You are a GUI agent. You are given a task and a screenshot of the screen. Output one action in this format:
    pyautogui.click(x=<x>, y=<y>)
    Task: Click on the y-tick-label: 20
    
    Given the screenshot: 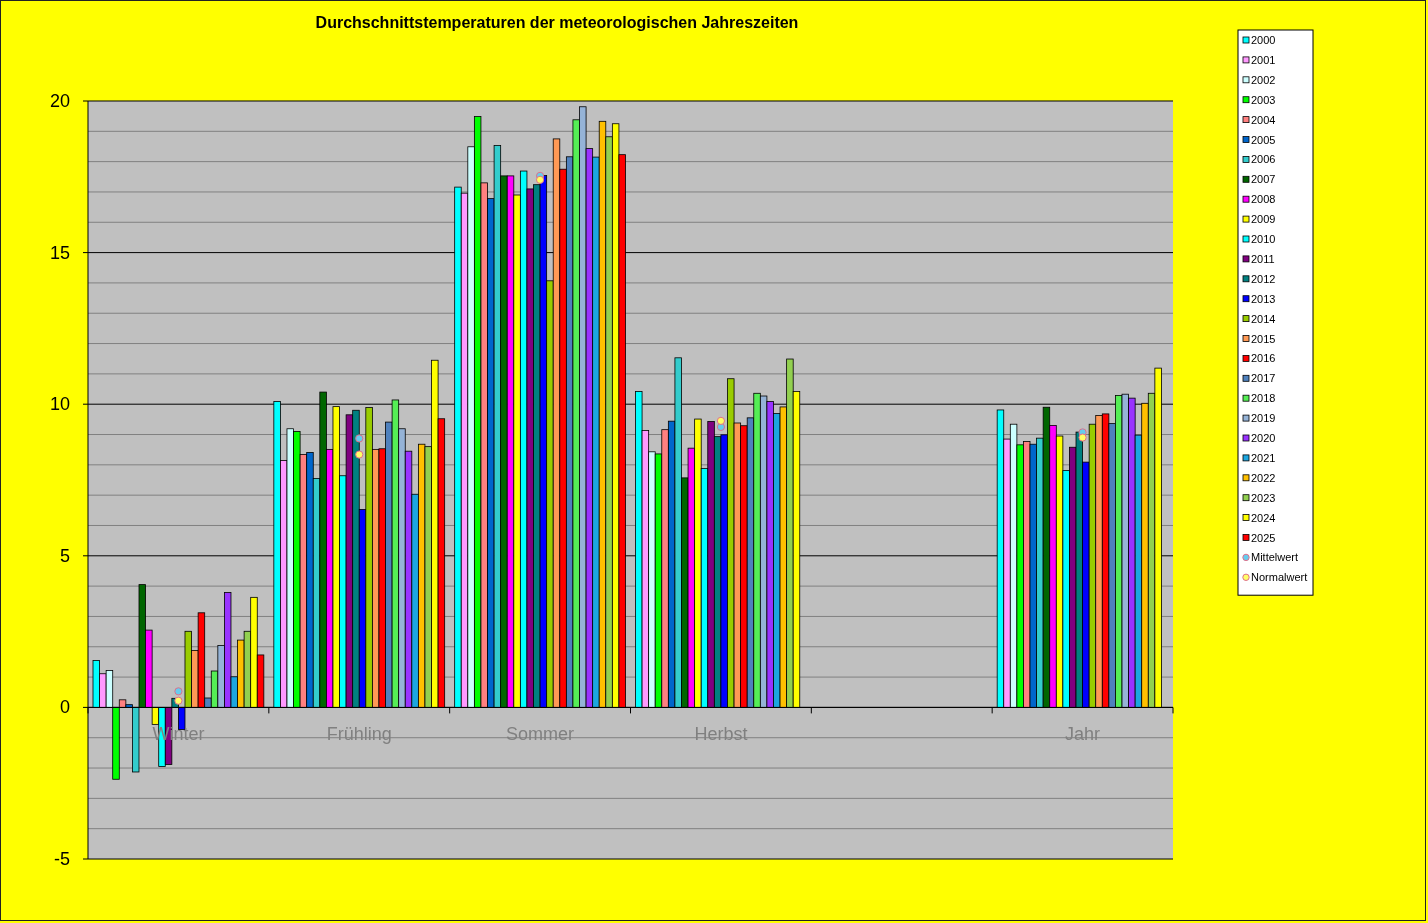 What is the action you would take?
    pyautogui.click(x=59, y=101)
    